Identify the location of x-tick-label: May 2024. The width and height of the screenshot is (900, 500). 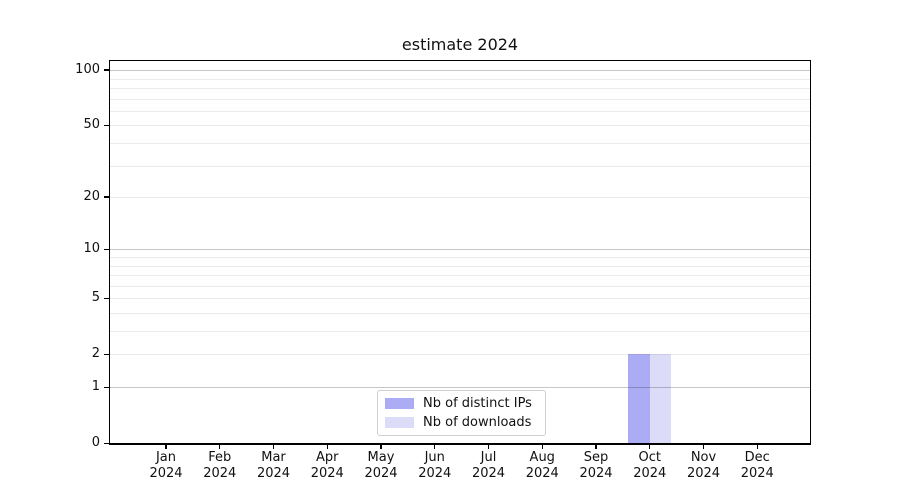
(381, 466).